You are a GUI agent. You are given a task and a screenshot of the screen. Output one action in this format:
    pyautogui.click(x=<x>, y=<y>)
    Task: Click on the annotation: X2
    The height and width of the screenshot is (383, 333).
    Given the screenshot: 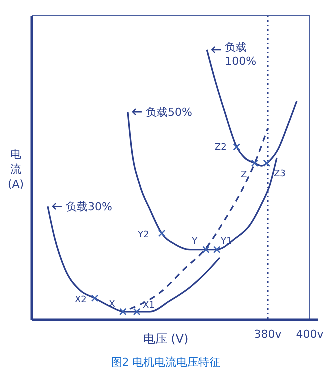 What is the action you would take?
    pyautogui.click(x=80, y=300)
    